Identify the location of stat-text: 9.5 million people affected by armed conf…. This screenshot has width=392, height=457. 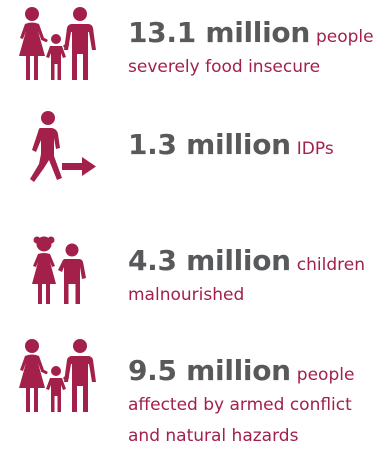
(260, 402).